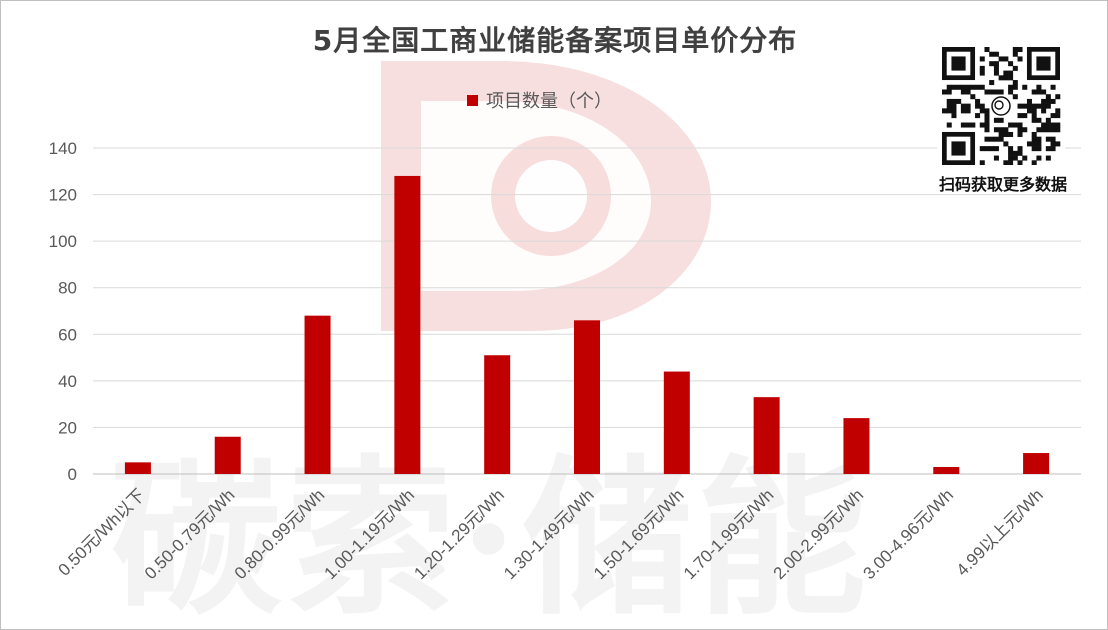 The image size is (1108, 630). What do you see at coordinates (370, 534) in the screenshot?
I see `x-tick-label: 1.00-1.19元/Wh` at bounding box center [370, 534].